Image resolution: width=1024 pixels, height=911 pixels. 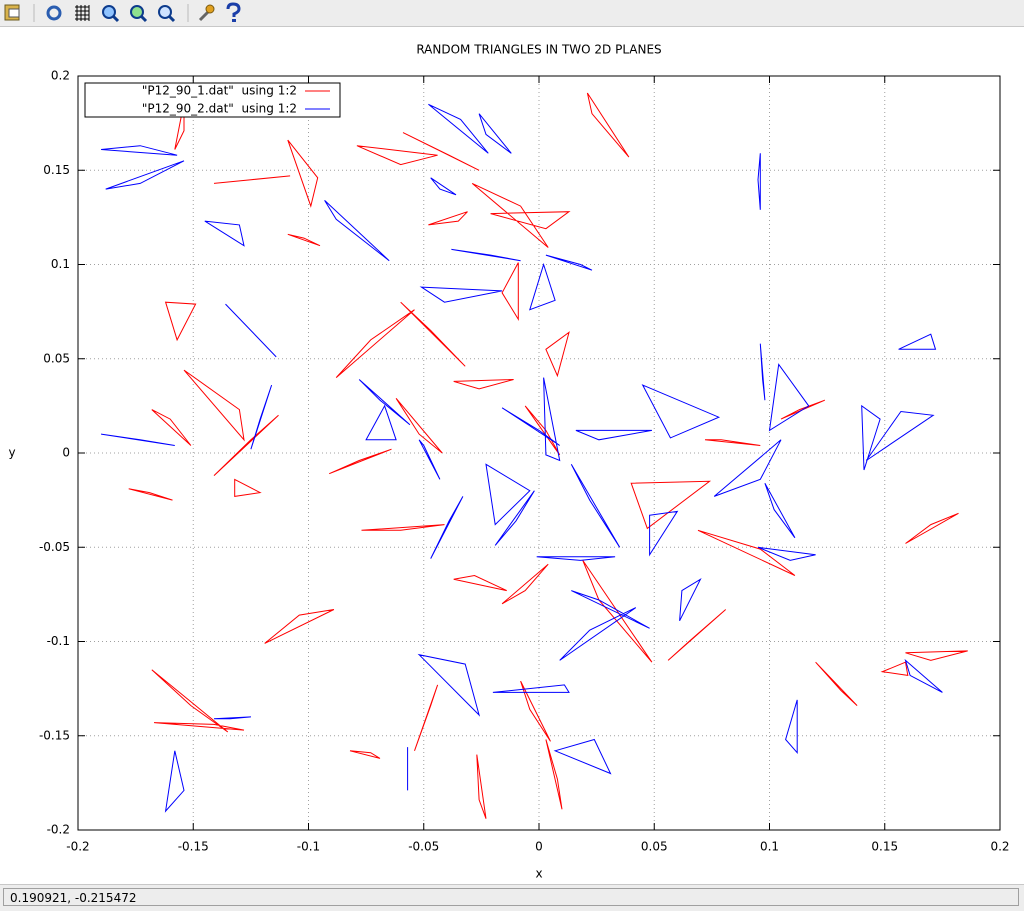 What do you see at coordinates (884, 847) in the screenshot?
I see `x-tick-label: 0.15` at bounding box center [884, 847].